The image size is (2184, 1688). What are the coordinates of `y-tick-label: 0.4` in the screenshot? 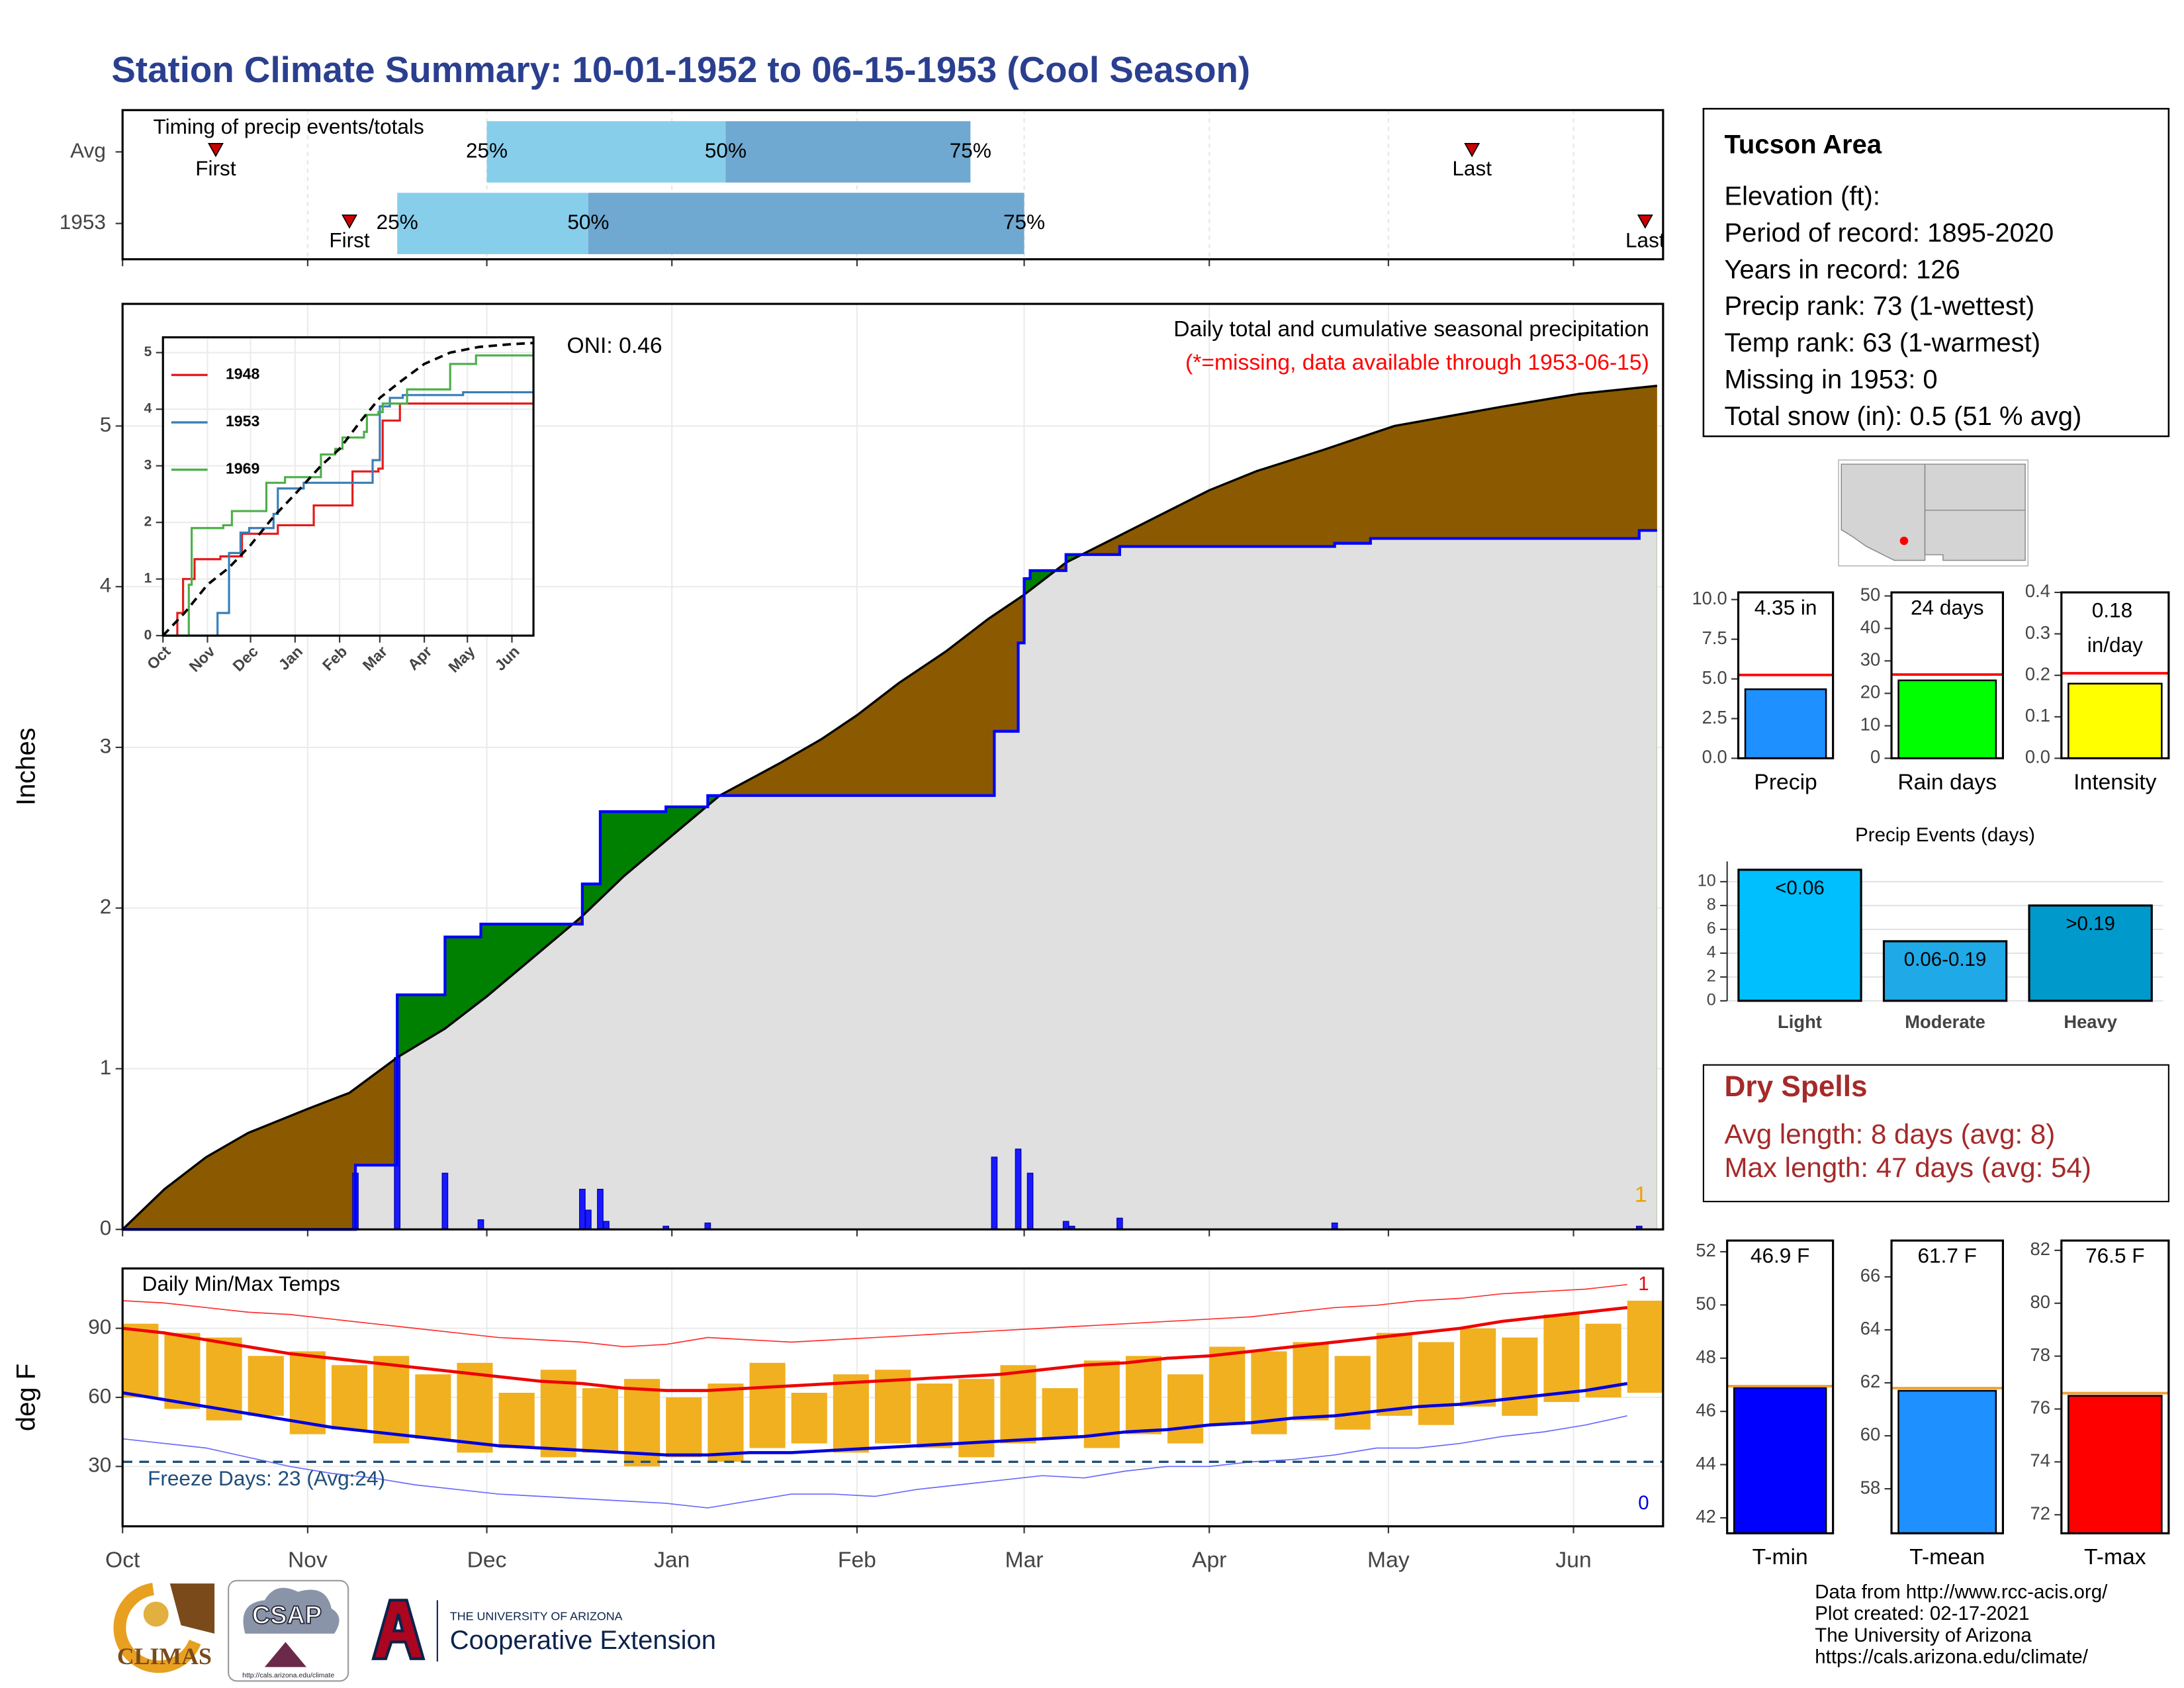 It's located at (2037, 591).